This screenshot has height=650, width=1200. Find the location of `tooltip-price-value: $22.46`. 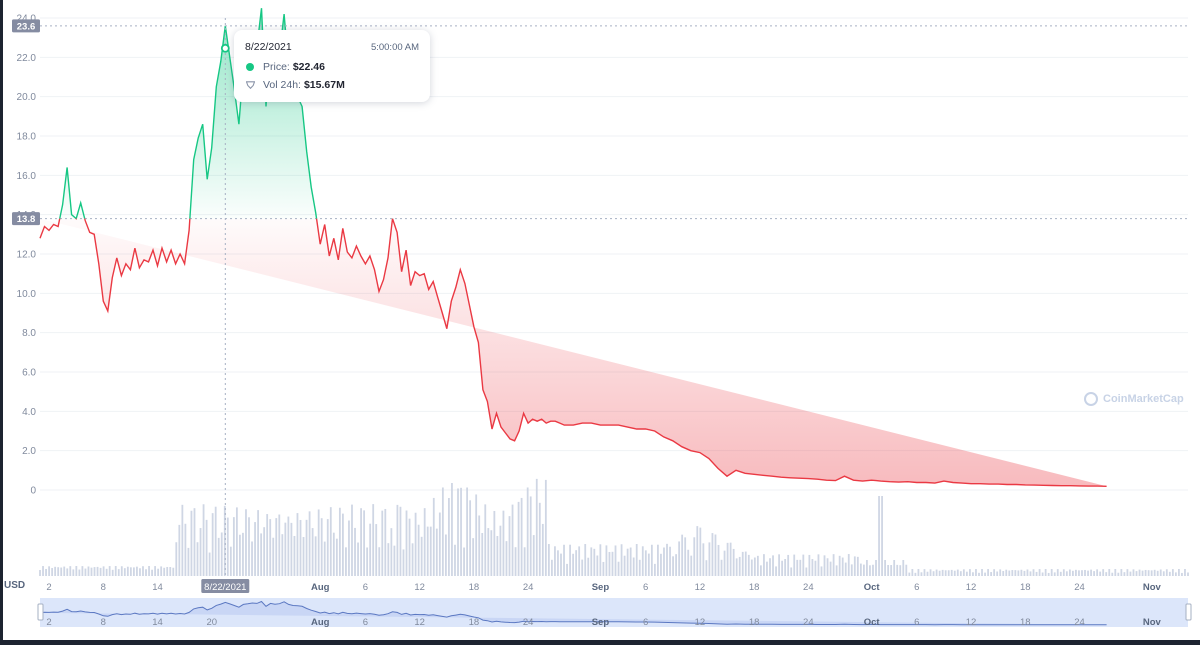

tooltip-price-value: $22.46 is located at coordinates (308, 67).